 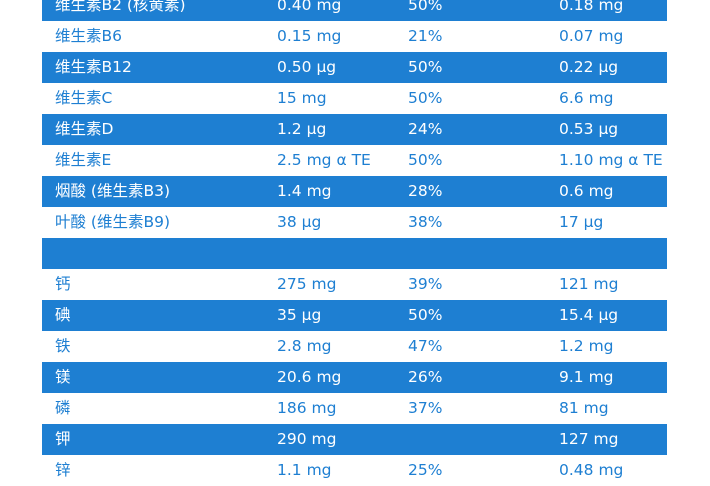 What do you see at coordinates (354, 67) in the screenshot?
I see `table-row: 维生素B12 0.50 µg 50% 0.22 µg` at bounding box center [354, 67].